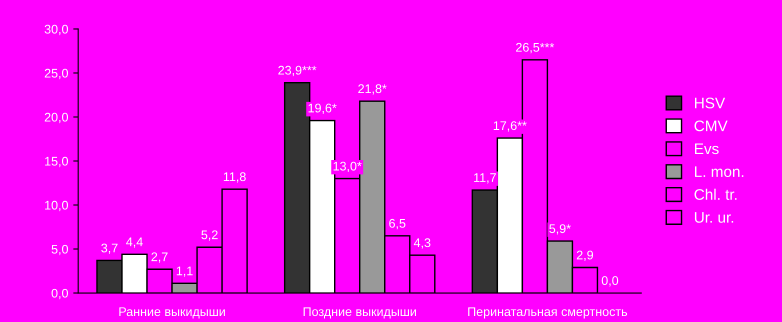 Image resolution: width=782 pixels, height=322 pixels. Describe the element at coordinates (548, 313) in the screenshot. I see `x-tick-label: Перинатальная смертность` at that location.